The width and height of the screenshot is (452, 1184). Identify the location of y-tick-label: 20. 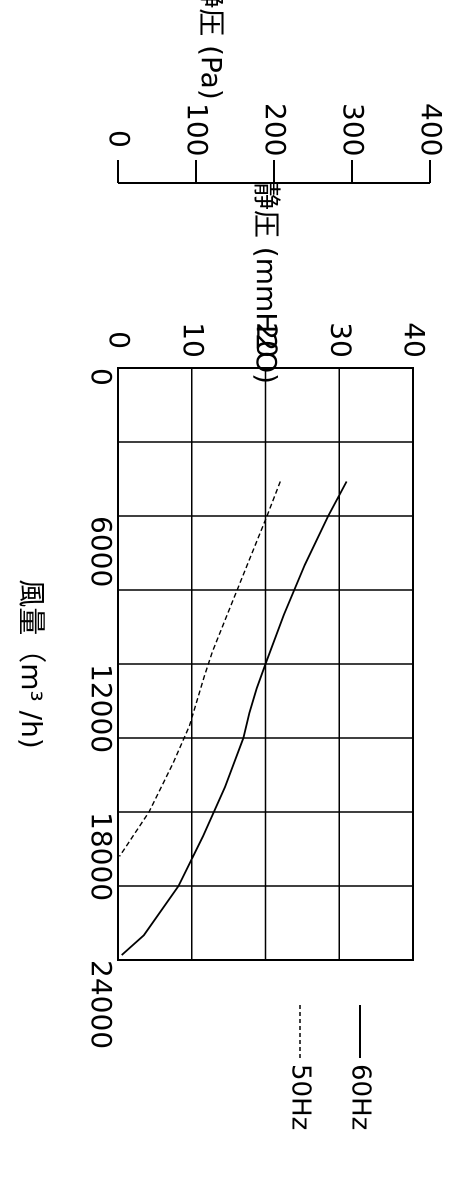
(267, 340).